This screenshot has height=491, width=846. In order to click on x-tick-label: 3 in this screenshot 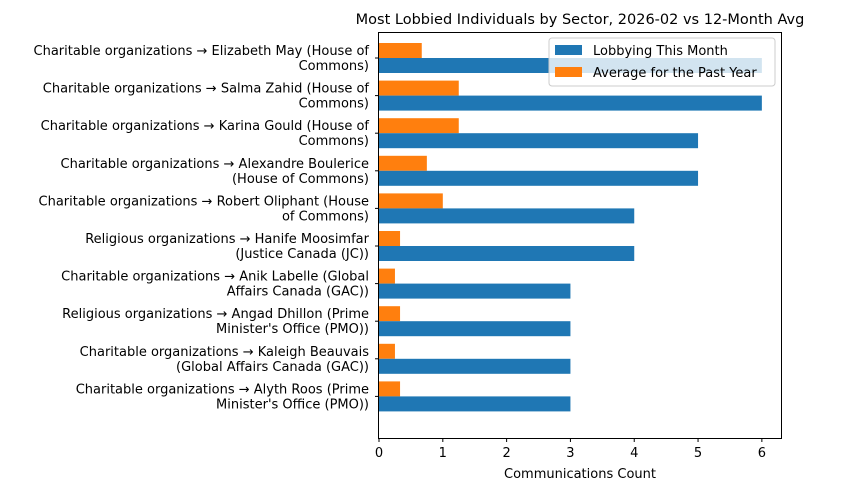, I will do `click(570, 453)`.